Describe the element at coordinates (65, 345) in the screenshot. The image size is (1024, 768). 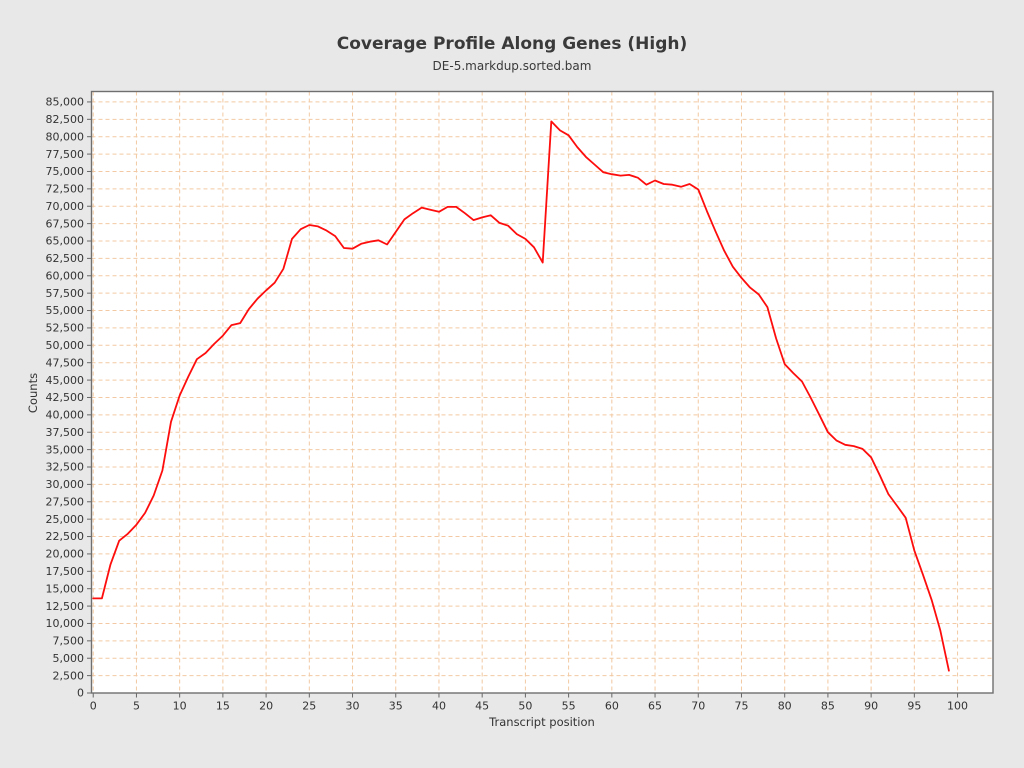
I see `y-tick-label: 50,000` at that location.